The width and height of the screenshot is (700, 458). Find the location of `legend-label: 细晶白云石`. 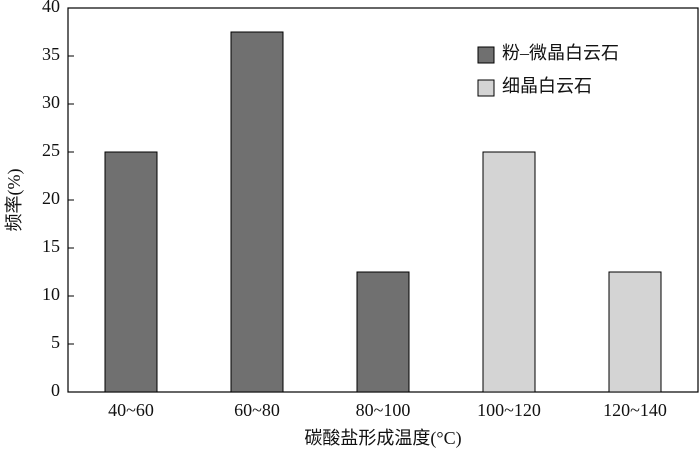

legend-label: 细晶白云石 is located at coordinates (547, 86).